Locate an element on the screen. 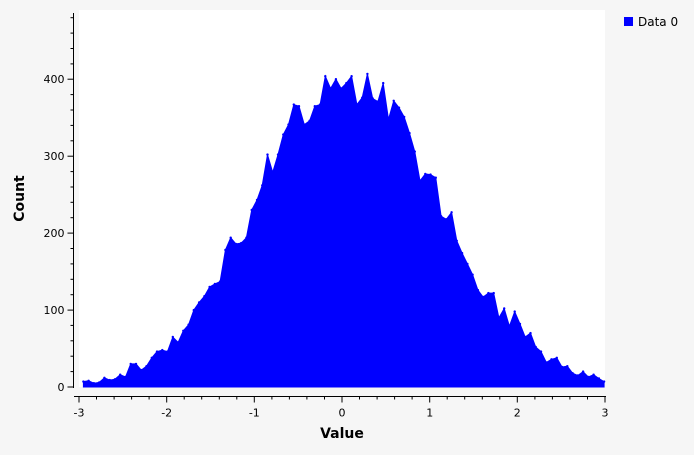 This screenshot has width=694, height=455. legend-label: Data 0 is located at coordinates (658, 22).